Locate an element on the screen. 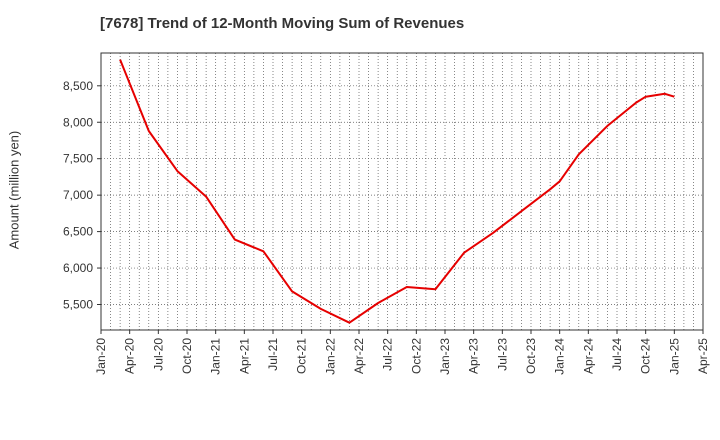 This screenshot has height=440, width=720. x-tick-label: Oct-21 is located at coordinates (302, 356).